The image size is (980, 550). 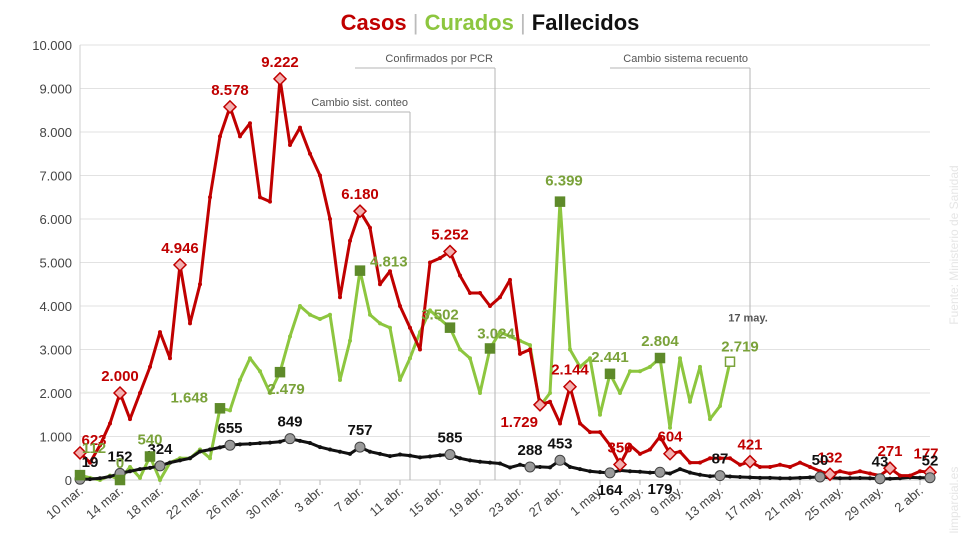 What do you see at coordinates (94, 448) in the screenshot?
I see `curados-value-label: 112` at bounding box center [94, 448].